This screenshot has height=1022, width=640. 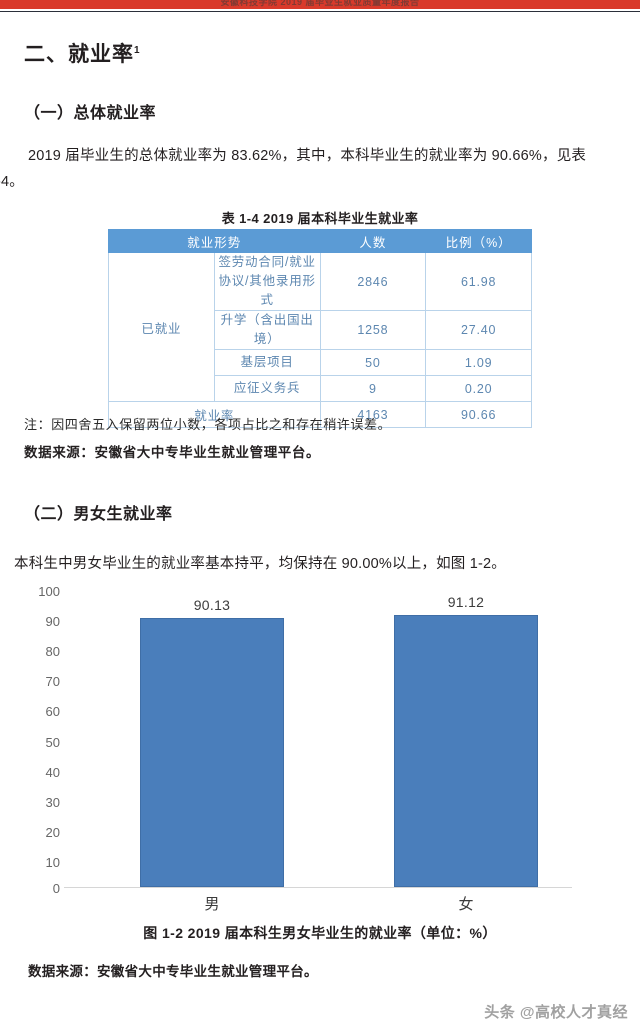 I want to click on footnote-marker: 1, so click(x=137, y=50).